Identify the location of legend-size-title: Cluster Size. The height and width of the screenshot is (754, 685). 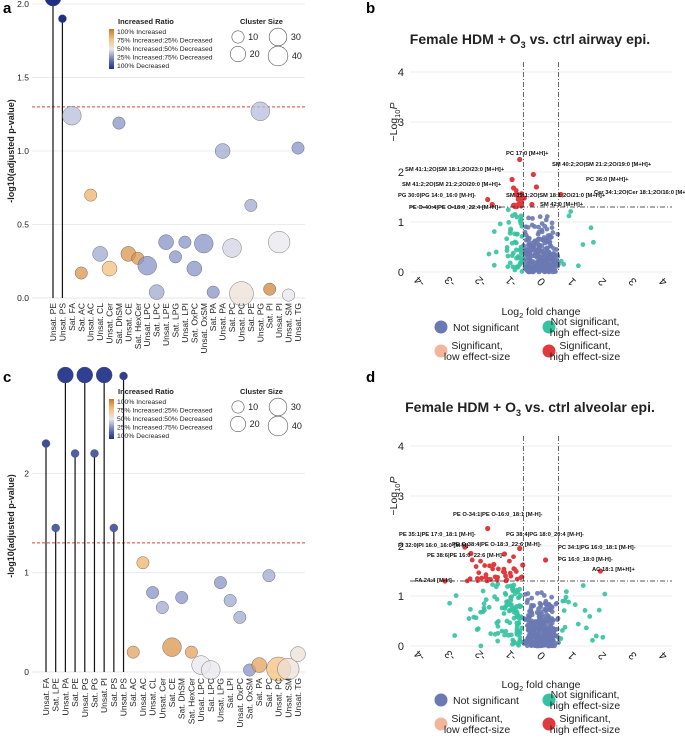
(261, 391).